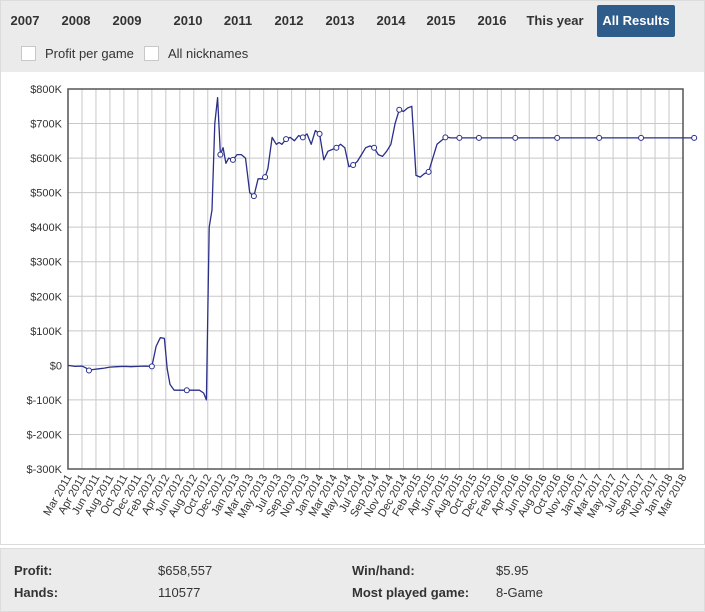 The height and width of the screenshot is (612, 705). What do you see at coordinates (512, 570) in the screenshot?
I see `win-hand-value: $5.95` at bounding box center [512, 570].